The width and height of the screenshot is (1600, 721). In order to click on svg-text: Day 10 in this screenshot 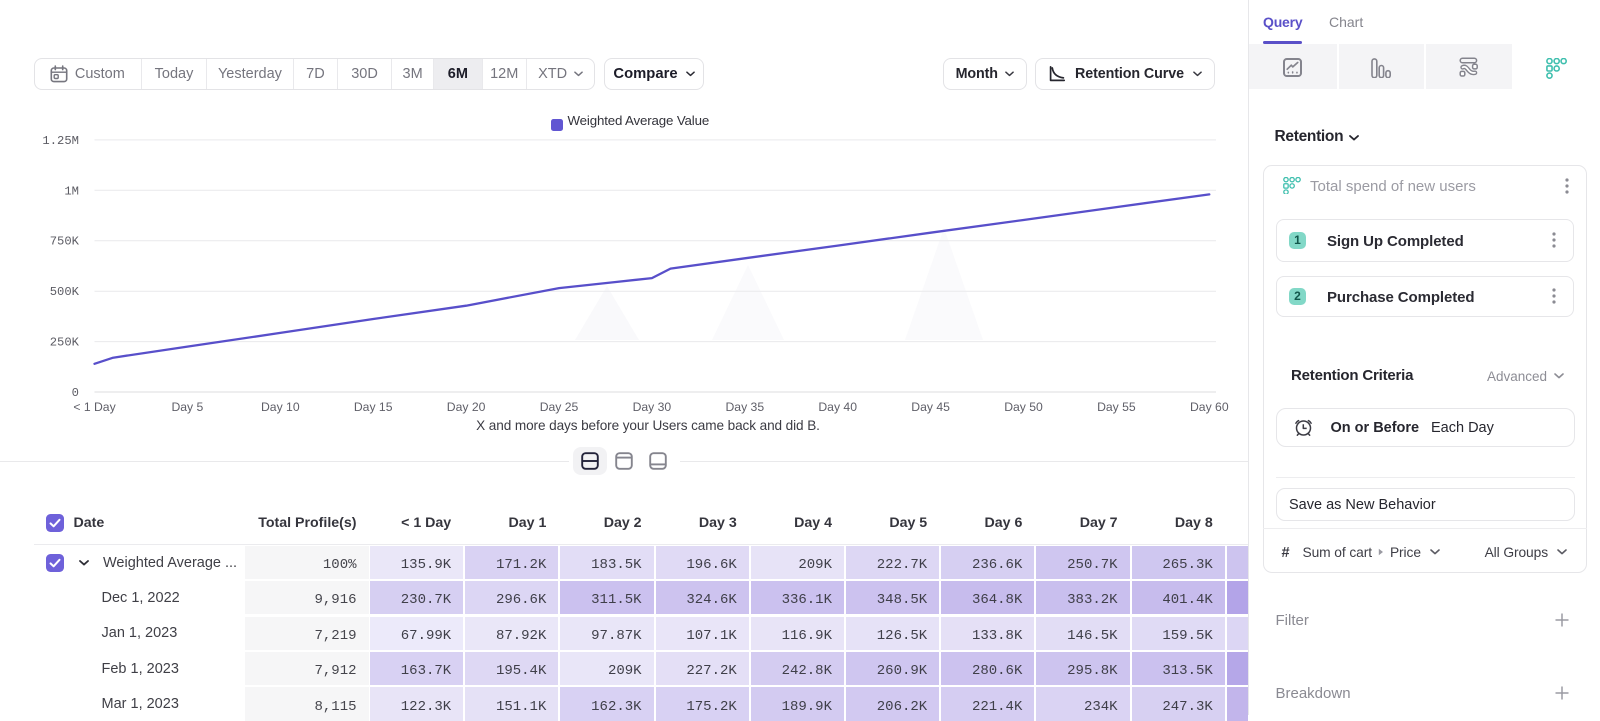, I will do `click(280, 407)`.